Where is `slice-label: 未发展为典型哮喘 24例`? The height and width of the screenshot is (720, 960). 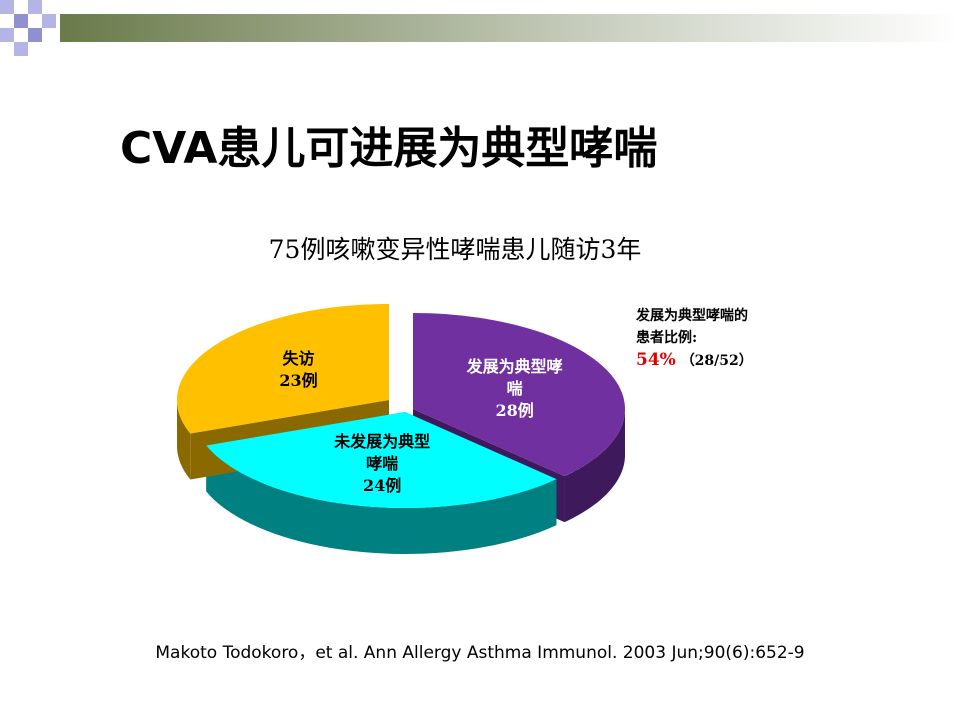 slice-label: 未发展为典型哮喘 24例 is located at coordinates (382, 464).